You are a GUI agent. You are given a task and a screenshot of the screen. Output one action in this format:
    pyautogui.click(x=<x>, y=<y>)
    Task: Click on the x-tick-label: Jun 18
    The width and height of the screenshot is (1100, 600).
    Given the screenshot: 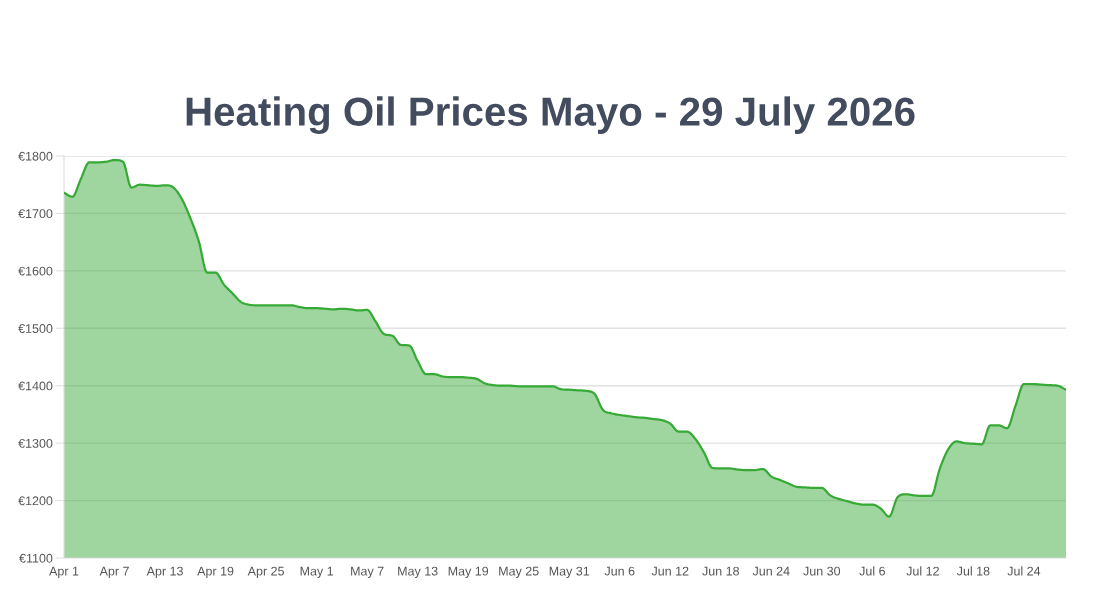 What is the action you would take?
    pyautogui.click(x=720, y=571)
    